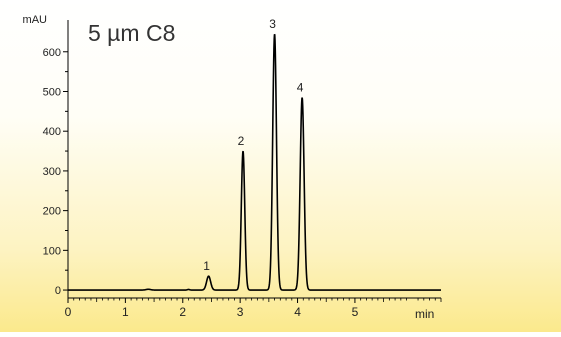 This screenshot has width=561, height=337. Describe the element at coordinates (52, 53) in the screenshot. I see `y-tick-label-600: 600` at that location.